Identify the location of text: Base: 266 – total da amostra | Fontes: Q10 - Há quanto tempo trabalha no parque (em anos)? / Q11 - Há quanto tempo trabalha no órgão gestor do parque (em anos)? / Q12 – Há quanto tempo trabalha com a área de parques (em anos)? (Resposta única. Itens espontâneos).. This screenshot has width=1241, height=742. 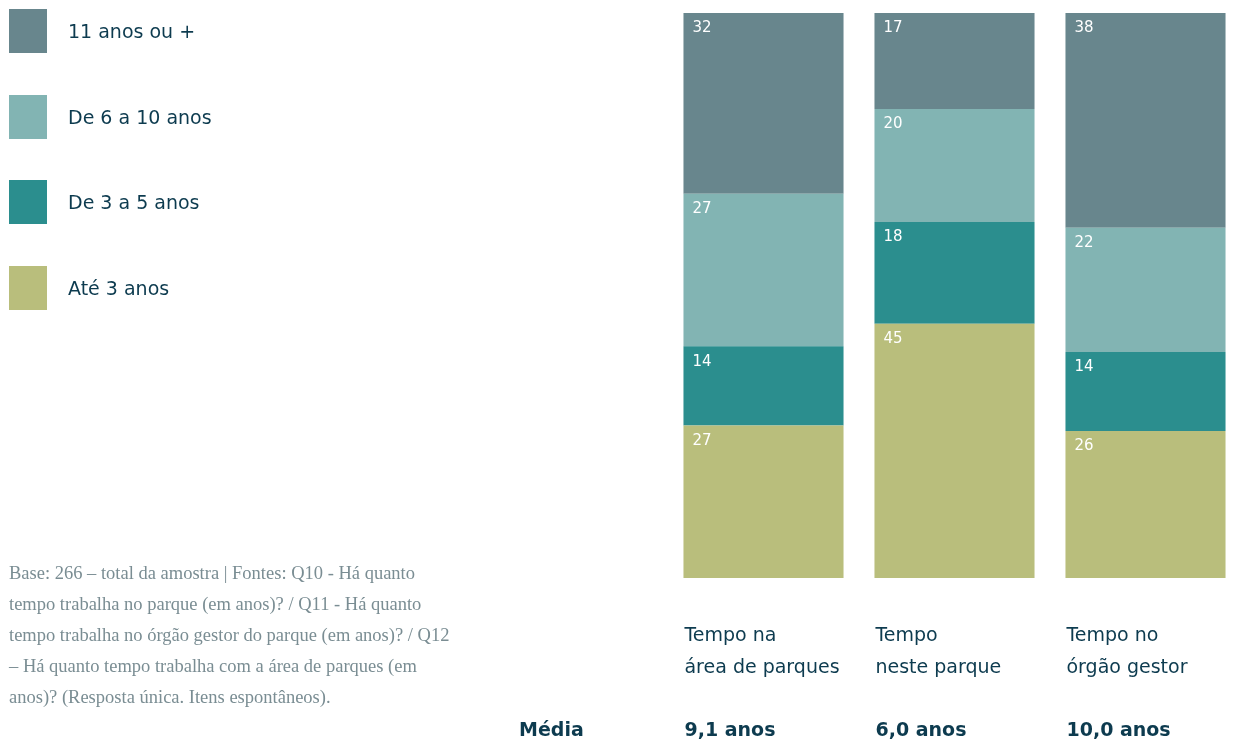
(230, 635).